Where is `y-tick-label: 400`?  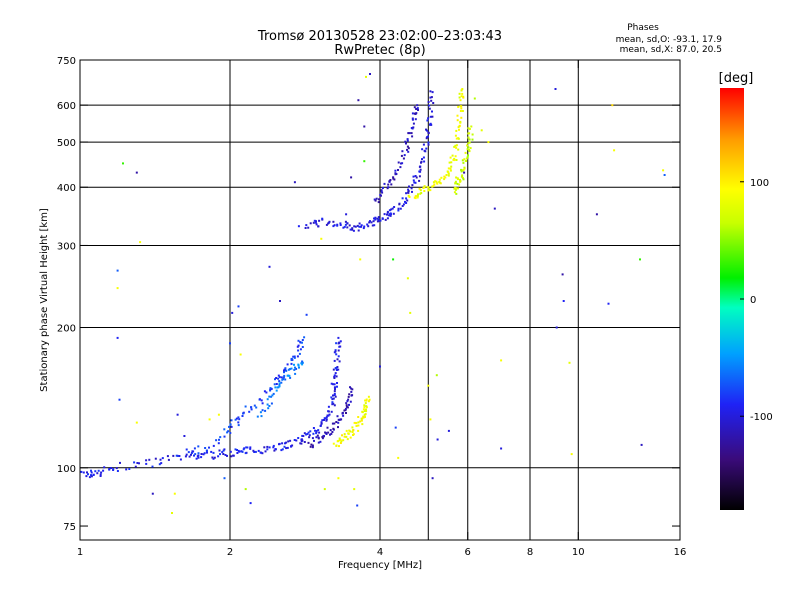
y-tick-label: 400 is located at coordinates (66, 188).